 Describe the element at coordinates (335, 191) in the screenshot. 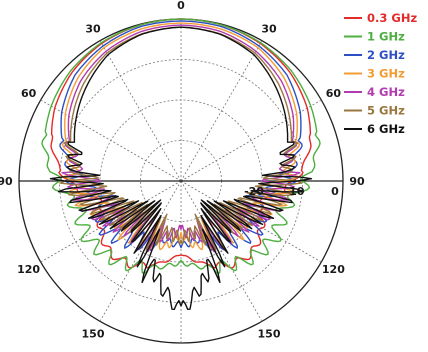

I see `radial-tick-label: 0` at that location.